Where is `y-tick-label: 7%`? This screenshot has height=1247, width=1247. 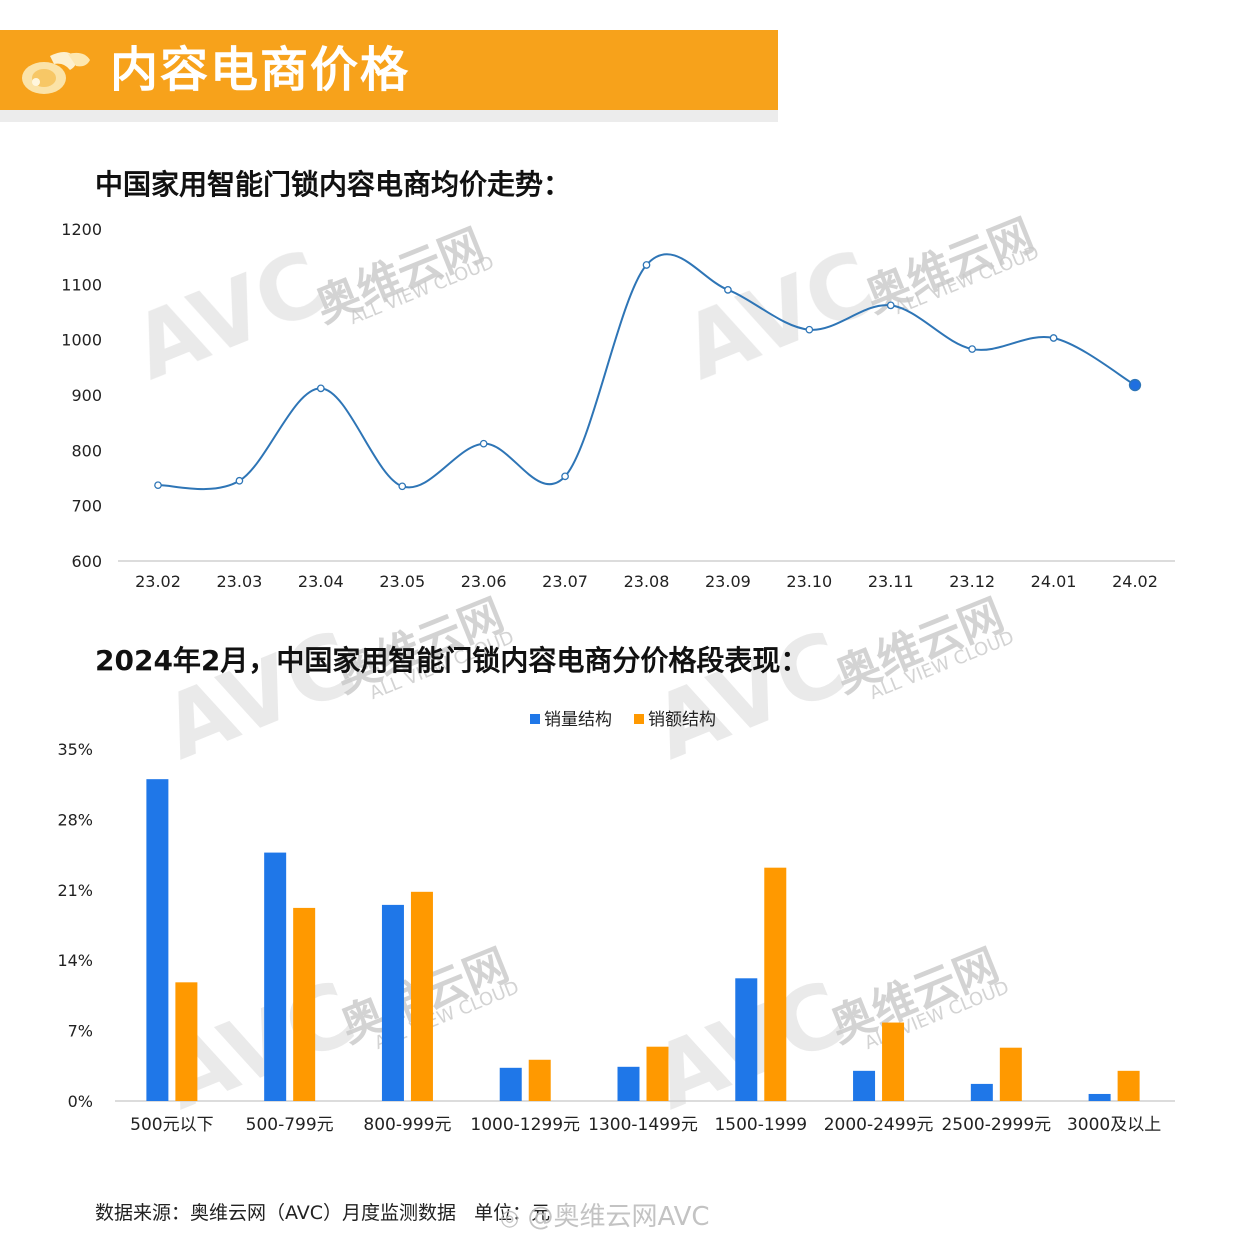 y-tick-label: 7% is located at coordinates (80, 1031).